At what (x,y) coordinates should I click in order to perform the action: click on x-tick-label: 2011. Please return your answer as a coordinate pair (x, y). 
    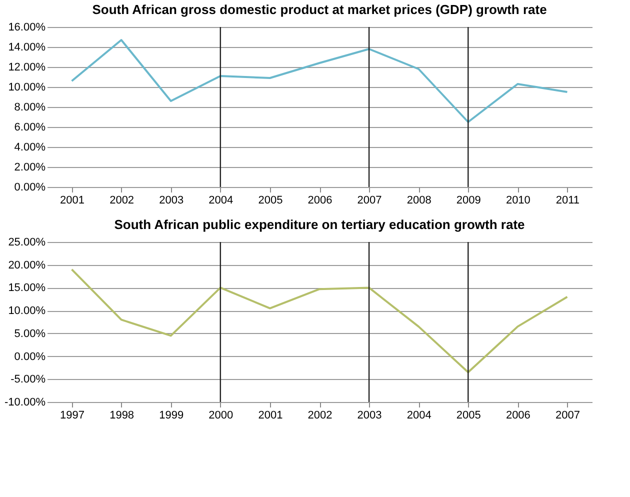
    Looking at the image, I should click on (568, 200).